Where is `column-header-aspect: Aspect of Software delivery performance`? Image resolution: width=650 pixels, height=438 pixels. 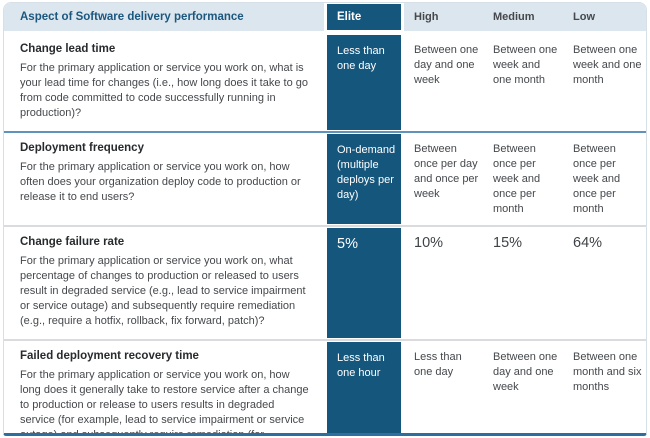 column-header-aspect: Aspect of Software delivery performance is located at coordinates (164, 17).